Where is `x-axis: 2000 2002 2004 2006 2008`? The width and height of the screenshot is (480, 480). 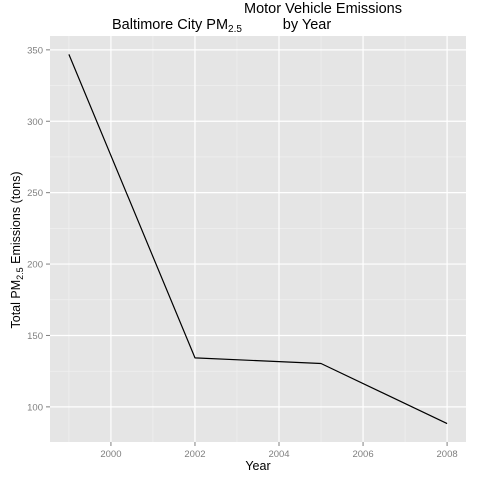
x-axis: 2000 2002 2004 2006 2008 is located at coordinates (278, 451).